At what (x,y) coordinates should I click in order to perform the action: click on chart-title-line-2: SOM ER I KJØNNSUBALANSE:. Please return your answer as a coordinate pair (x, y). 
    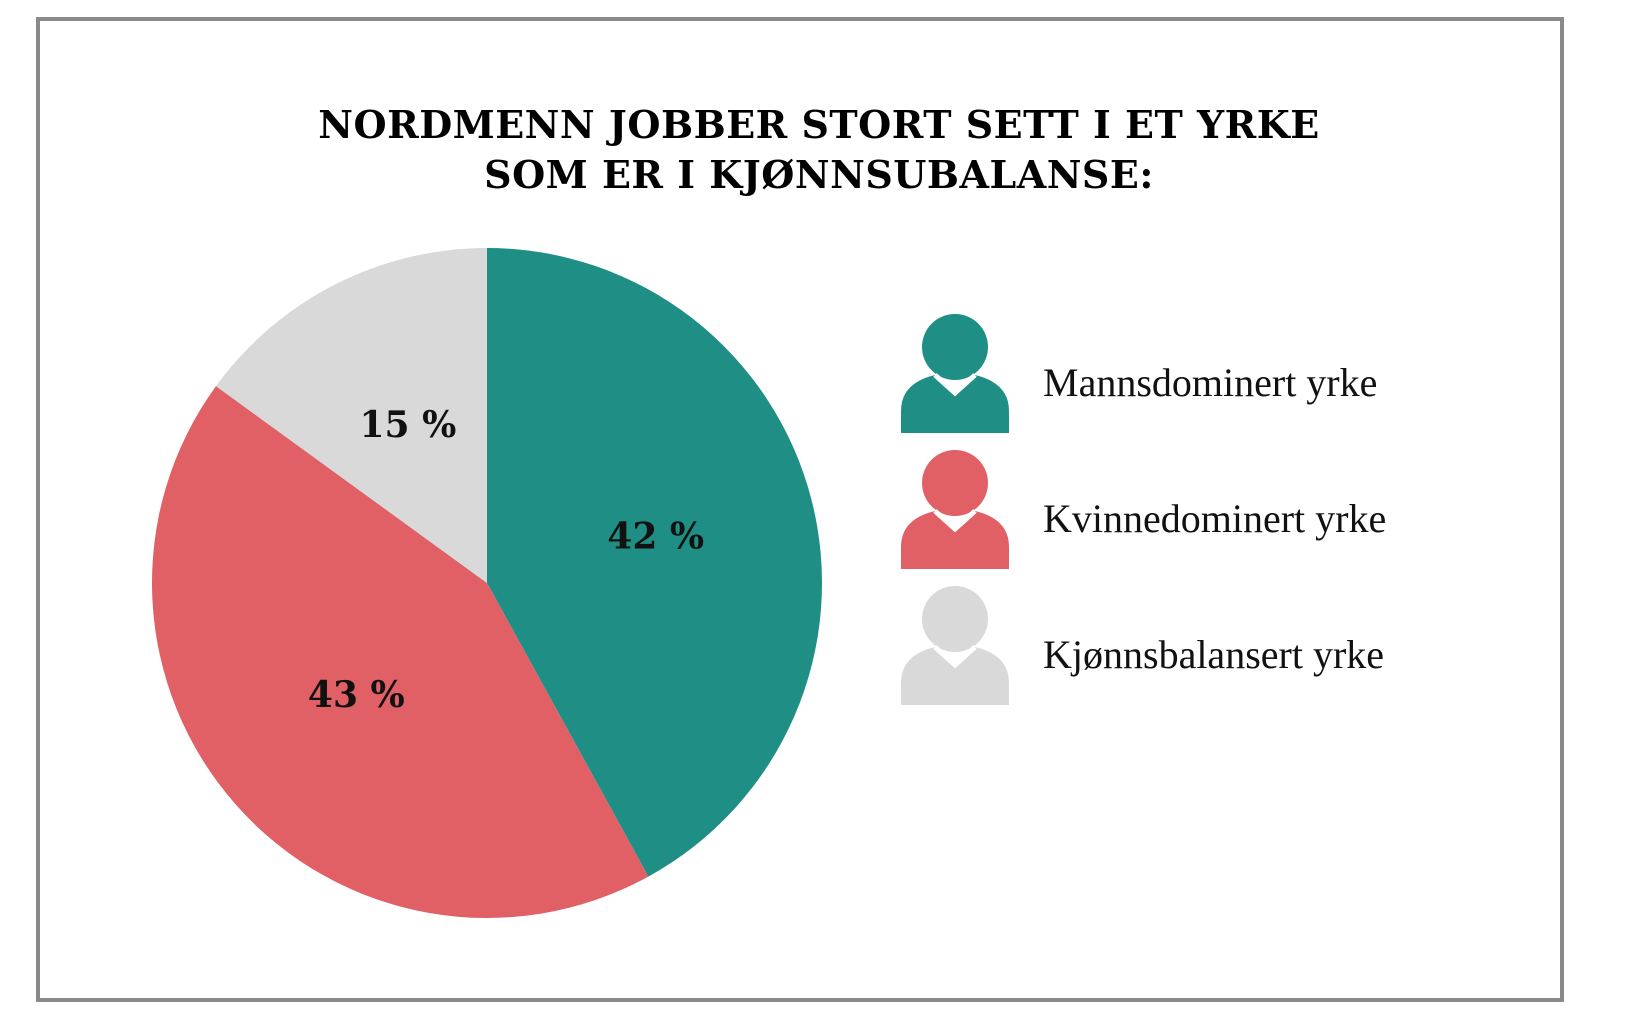
    Looking at the image, I should click on (819, 174).